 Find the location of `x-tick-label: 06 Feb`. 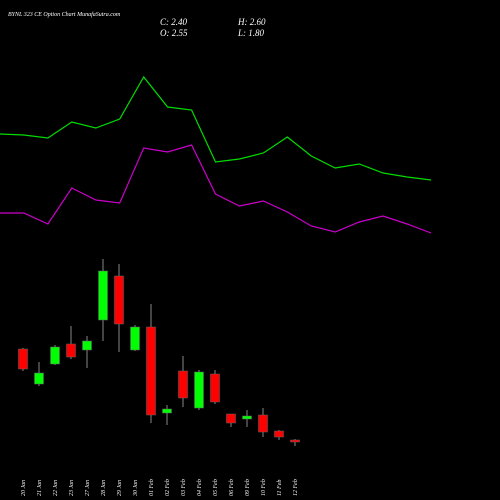

x-tick-label: 06 Feb is located at coordinates (232, 487).